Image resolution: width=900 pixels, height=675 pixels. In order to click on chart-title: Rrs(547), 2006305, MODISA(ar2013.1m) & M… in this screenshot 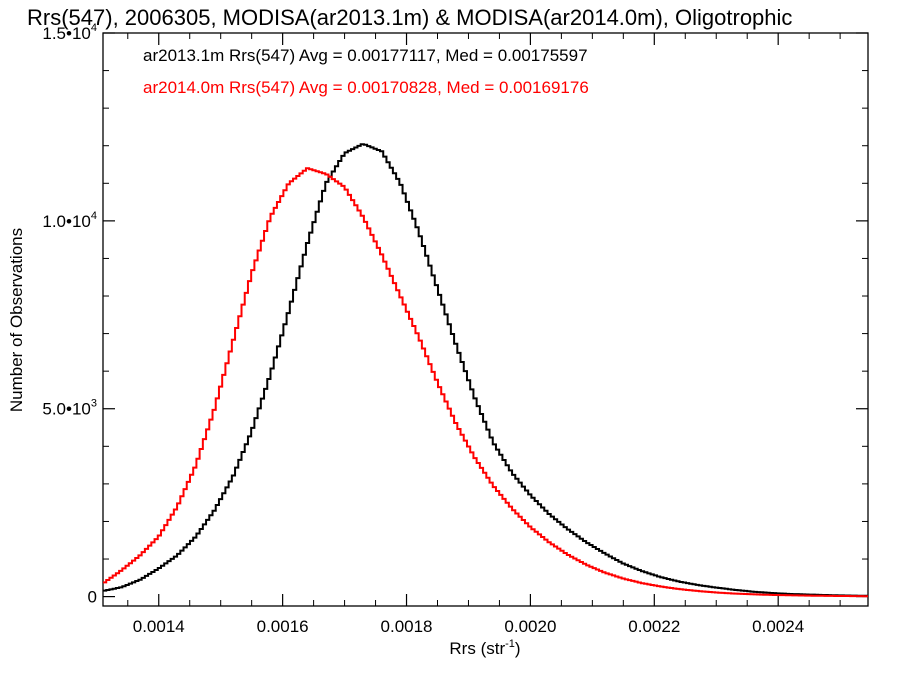, I will do `click(409, 17)`.